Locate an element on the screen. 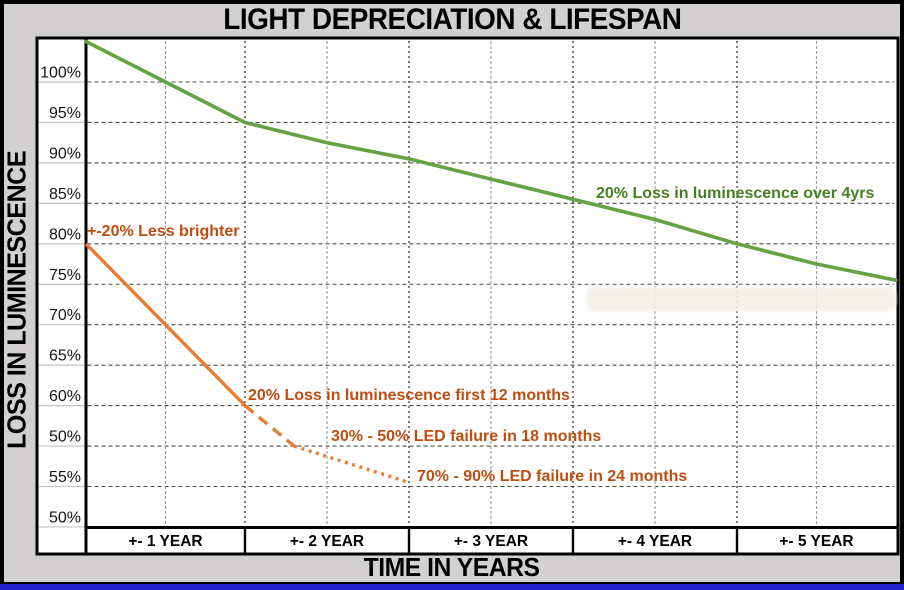 This screenshot has height=590, width=904. x-category-label: +- 1 YEAR is located at coordinates (165, 541).